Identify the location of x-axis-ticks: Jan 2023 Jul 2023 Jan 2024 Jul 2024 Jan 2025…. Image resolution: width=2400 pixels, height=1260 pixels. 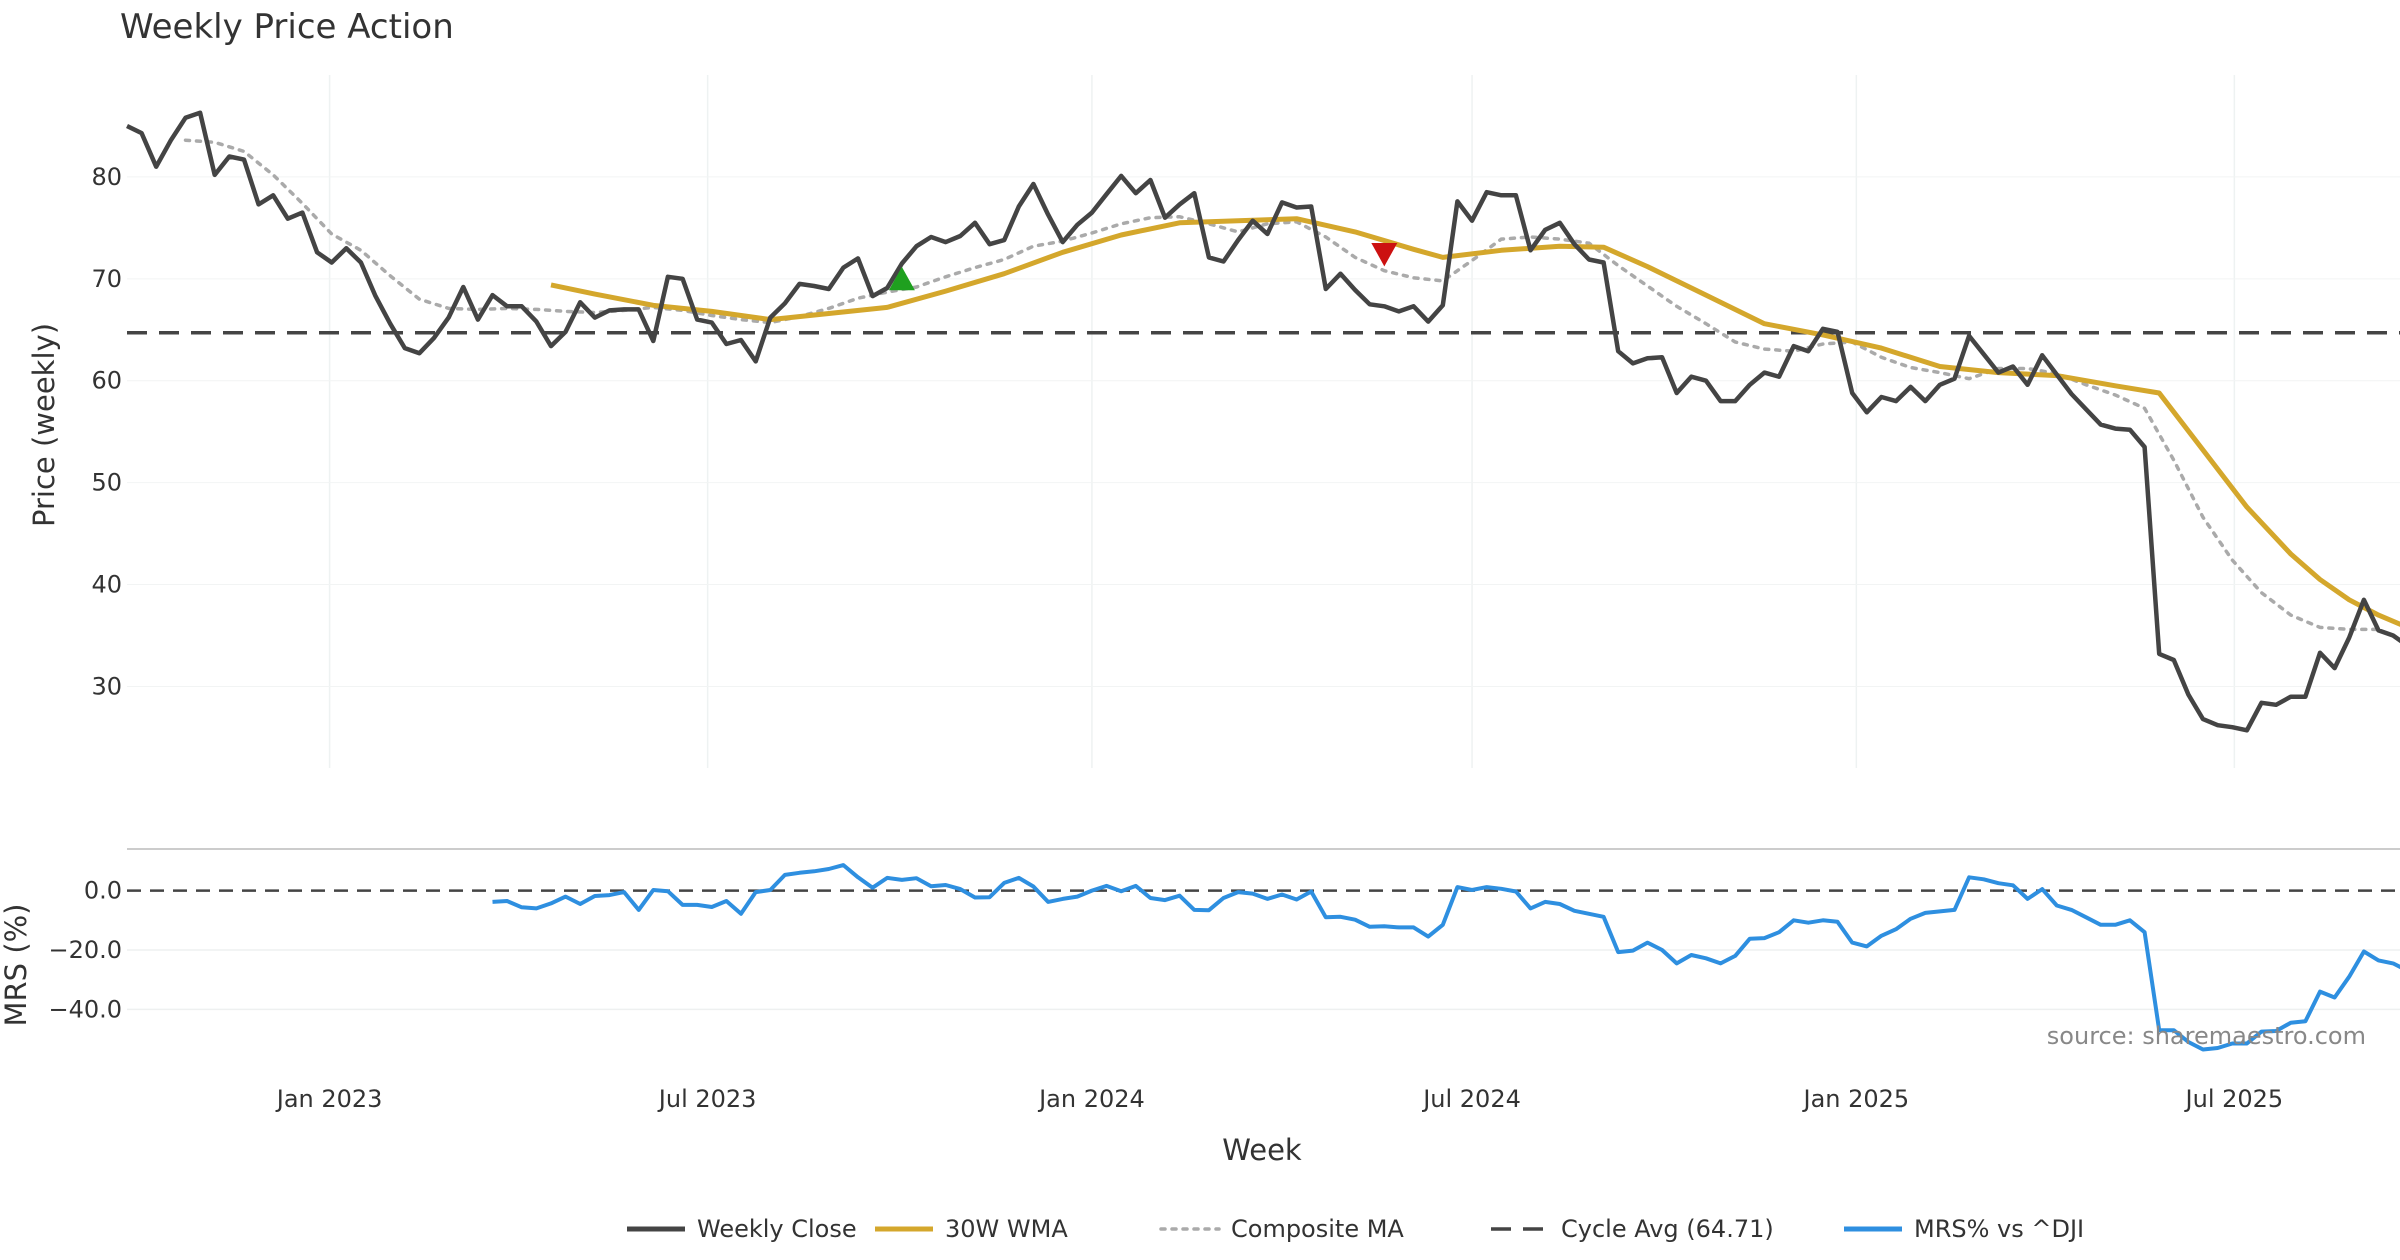
(1279, 1099).